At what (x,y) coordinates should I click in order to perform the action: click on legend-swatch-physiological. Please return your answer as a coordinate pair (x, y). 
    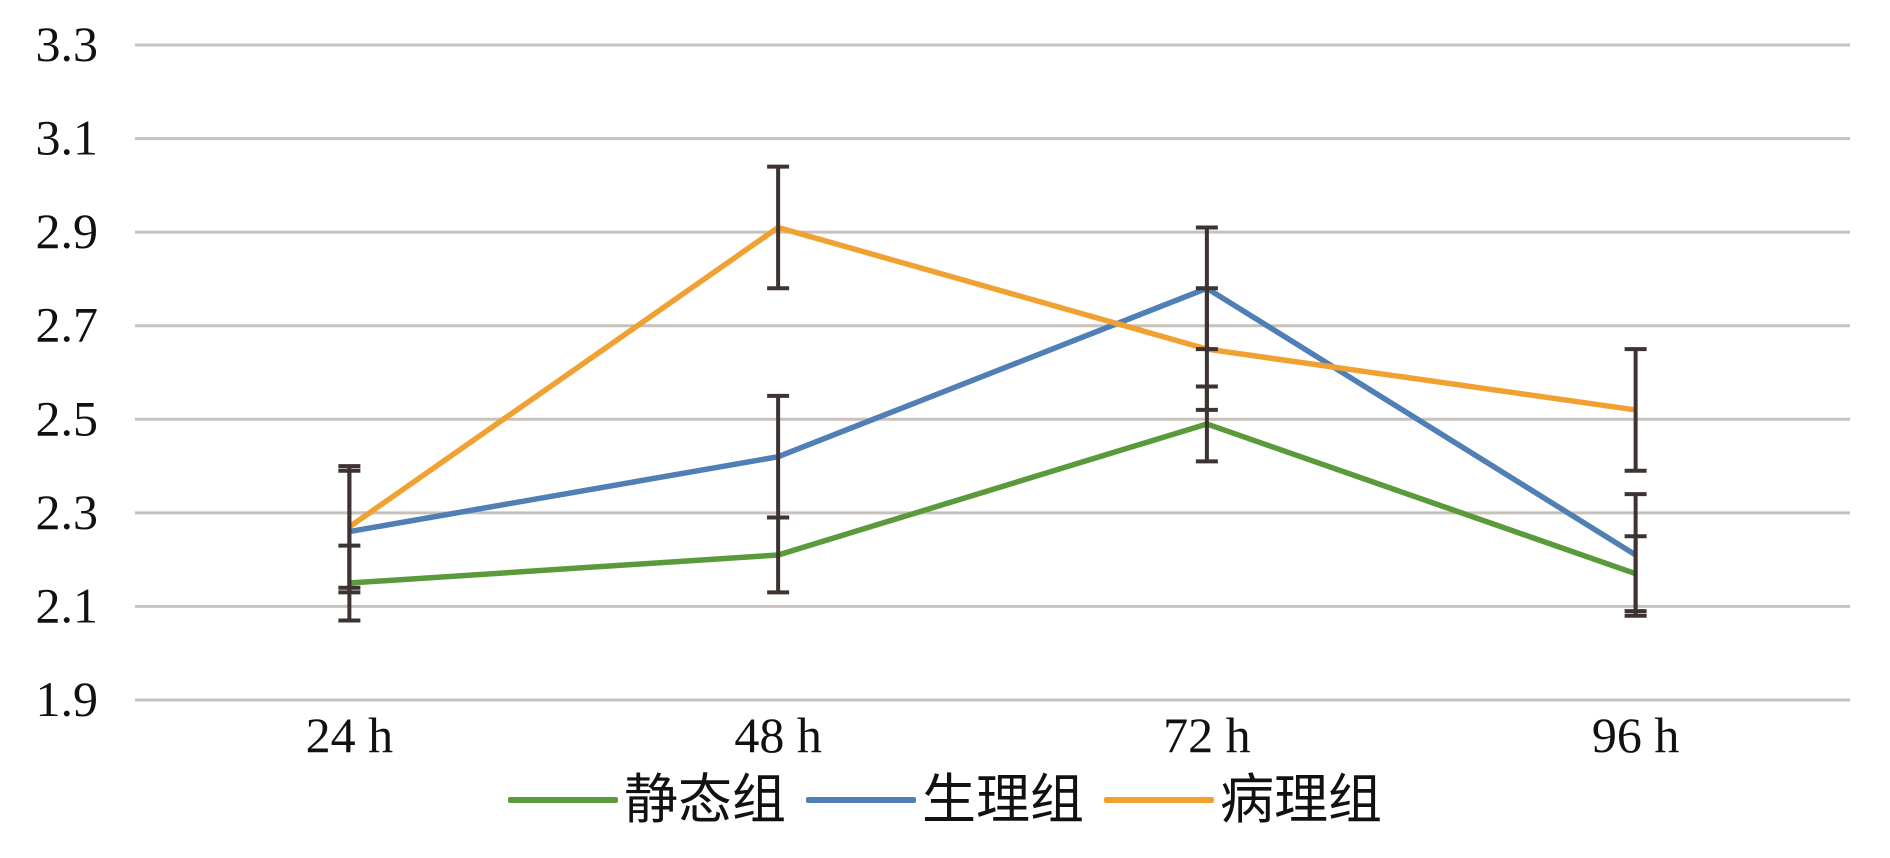
    Looking at the image, I should click on (861, 800).